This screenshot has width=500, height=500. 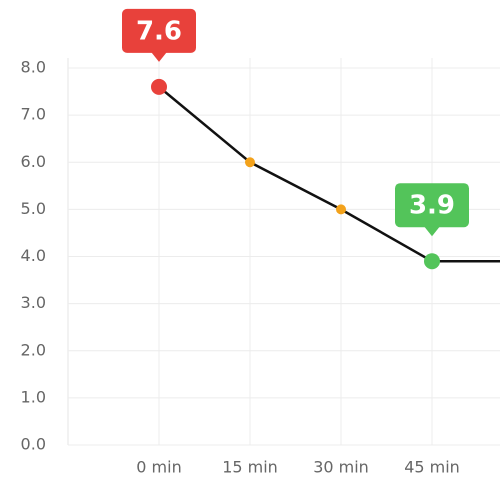 What do you see at coordinates (341, 467) in the screenshot?
I see `x-tick-label: 30 min` at bounding box center [341, 467].